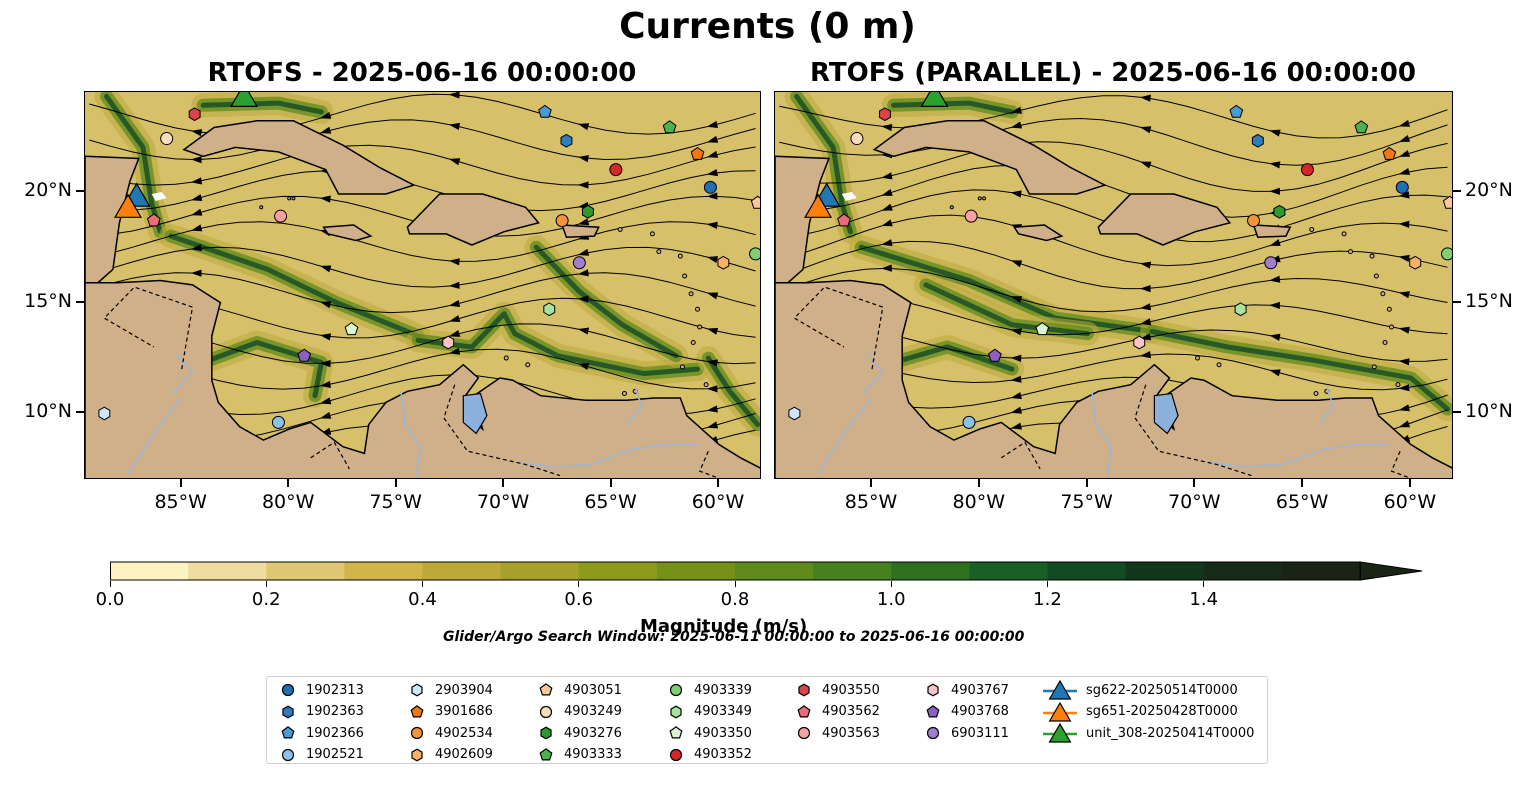 This screenshot has height=802, width=1535. What do you see at coordinates (1038, 233) in the screenshot?
I see `land-jamaica` at bounding box center [1038, 233].